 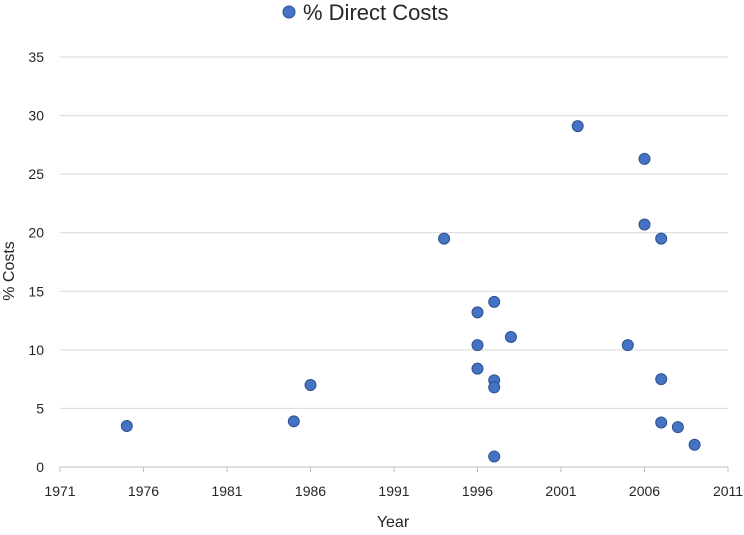 What do you see at coordinates (36, 262) in the screenshot?
I see `y-tick-labels: 0 5 10 15 20 25 30 35` at bounding box center [36, 262].